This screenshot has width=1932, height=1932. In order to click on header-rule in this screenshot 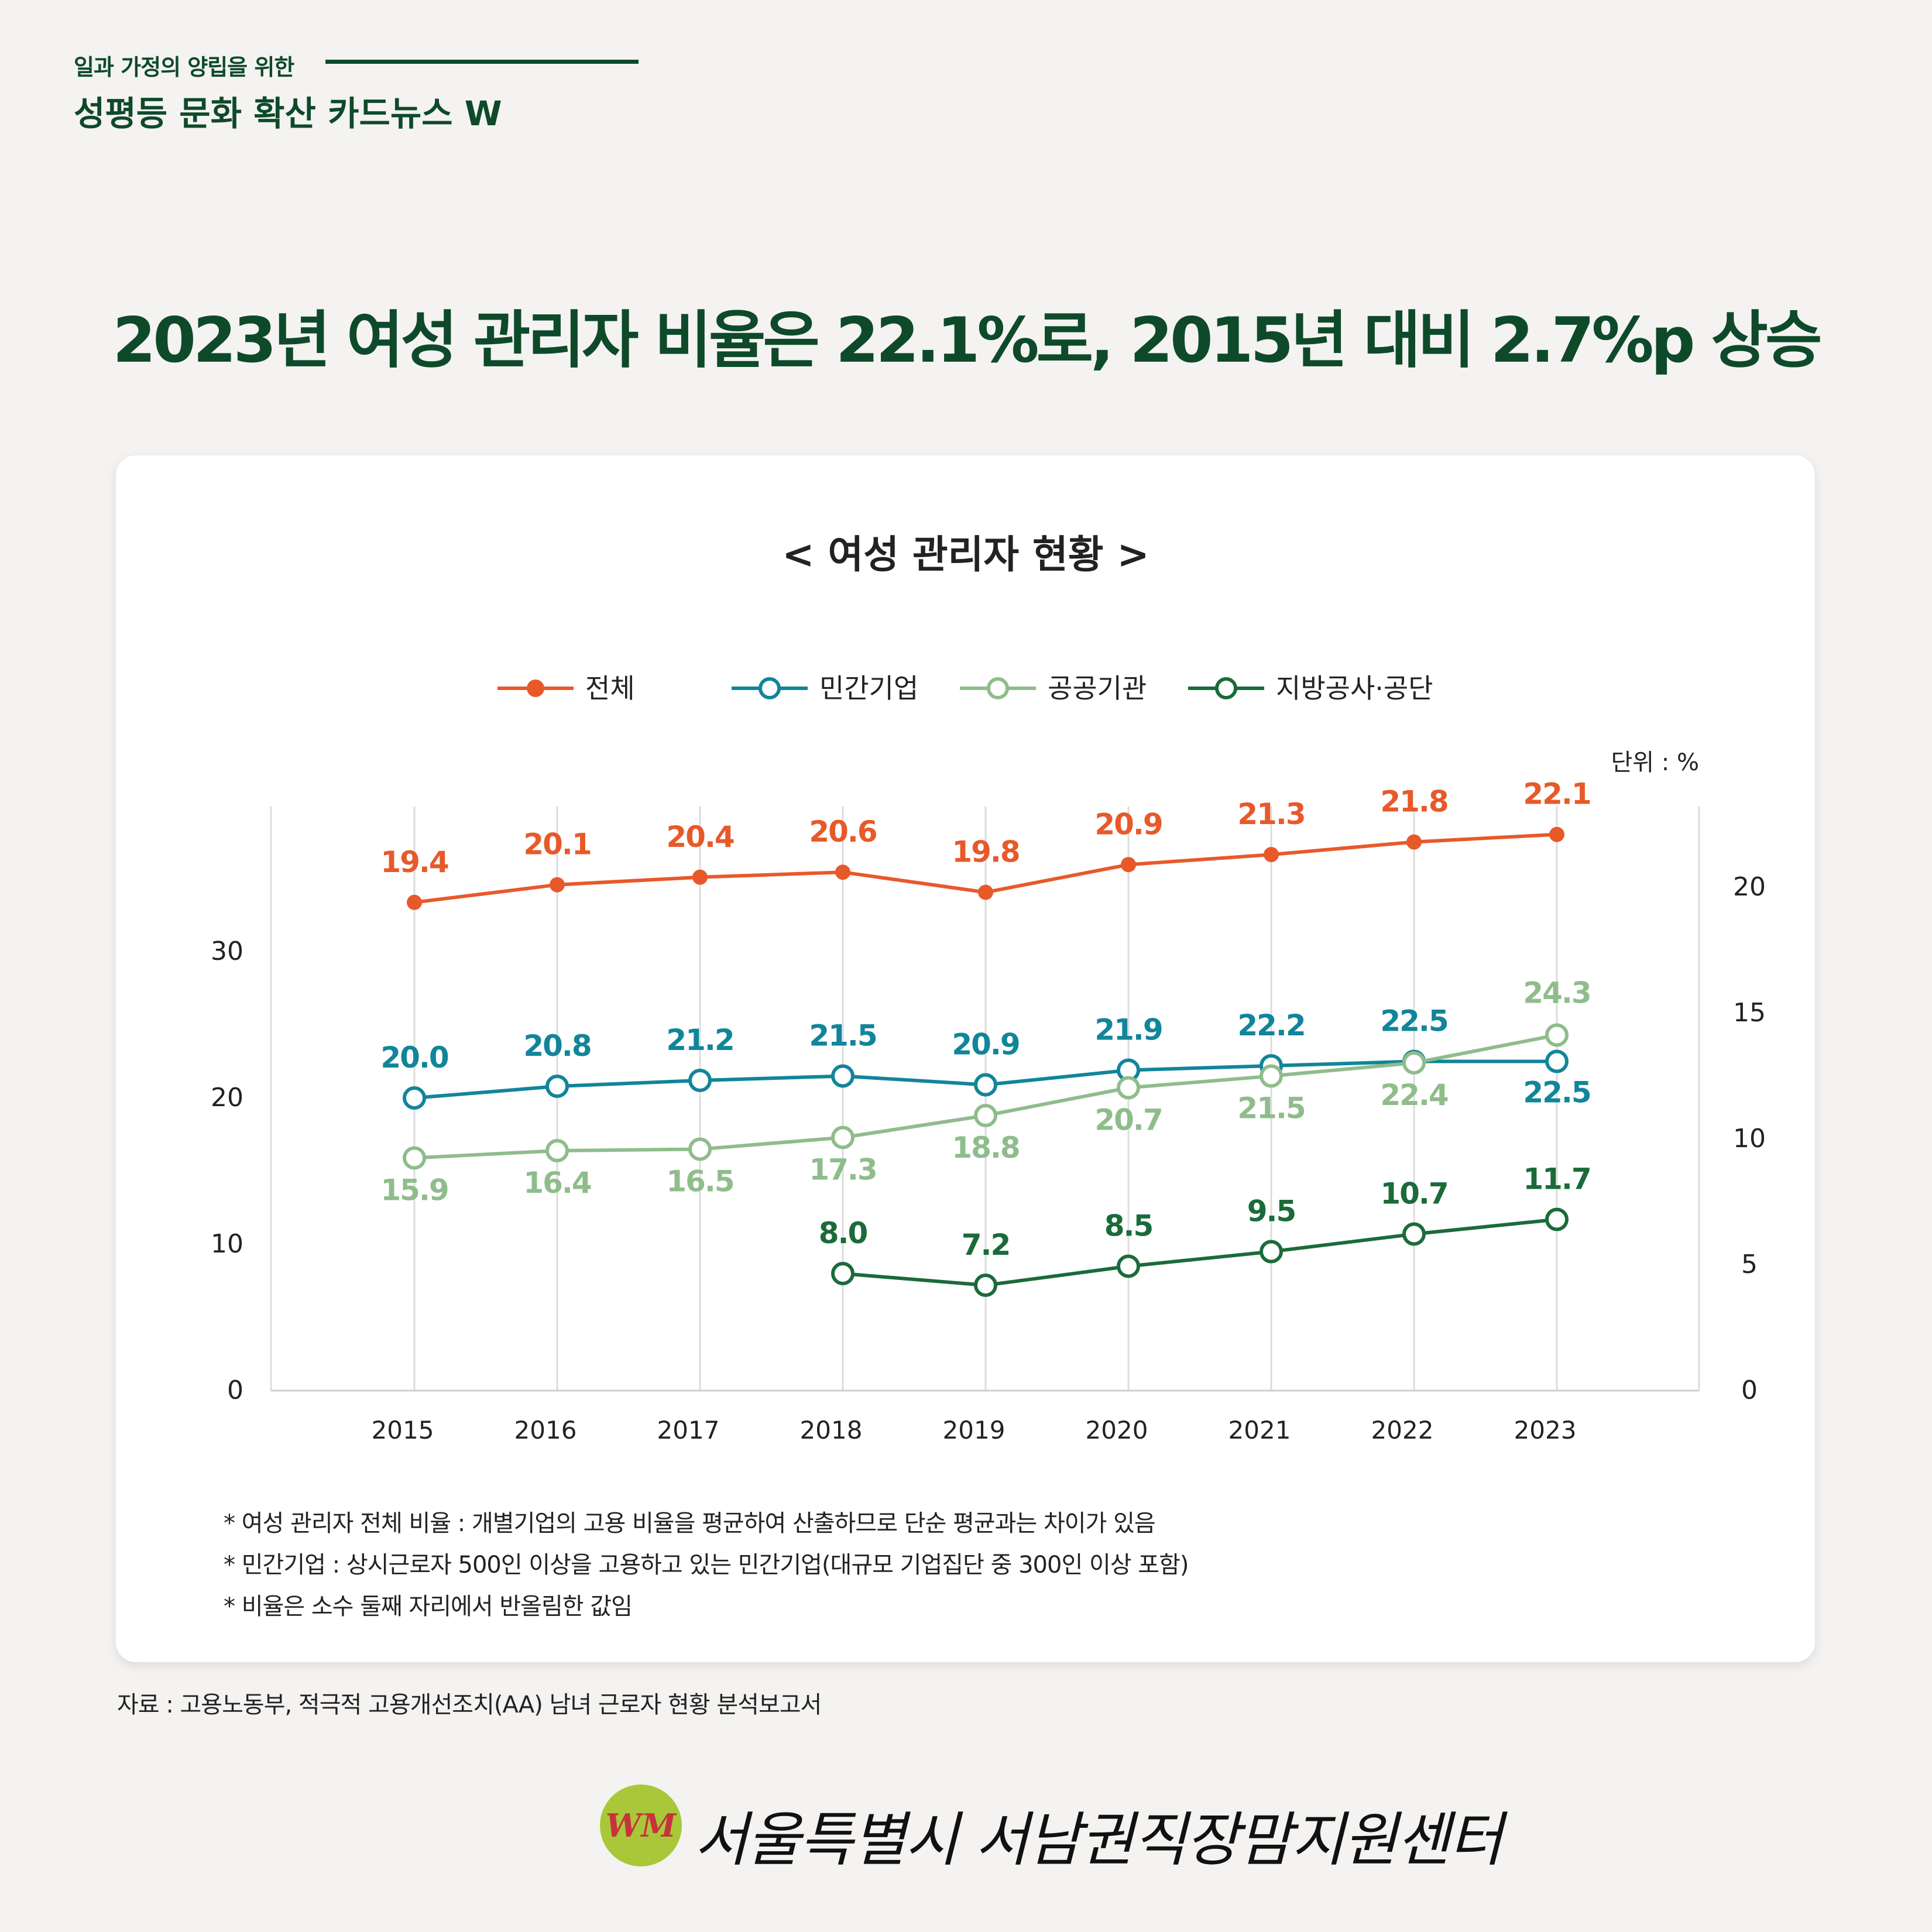, I will do `click(482, 62)`.